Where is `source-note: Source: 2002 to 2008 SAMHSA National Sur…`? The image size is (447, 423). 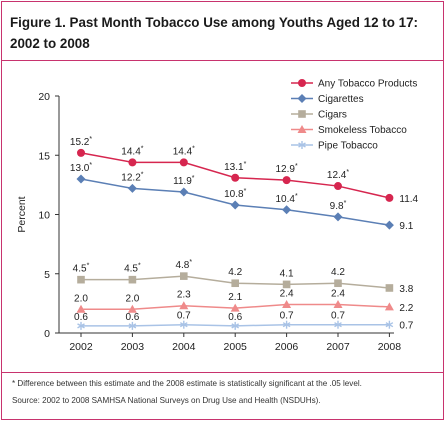 source-note: Source: 2002 to 2008 SAMHSA National Sur… is located at coordinates (166, 400).